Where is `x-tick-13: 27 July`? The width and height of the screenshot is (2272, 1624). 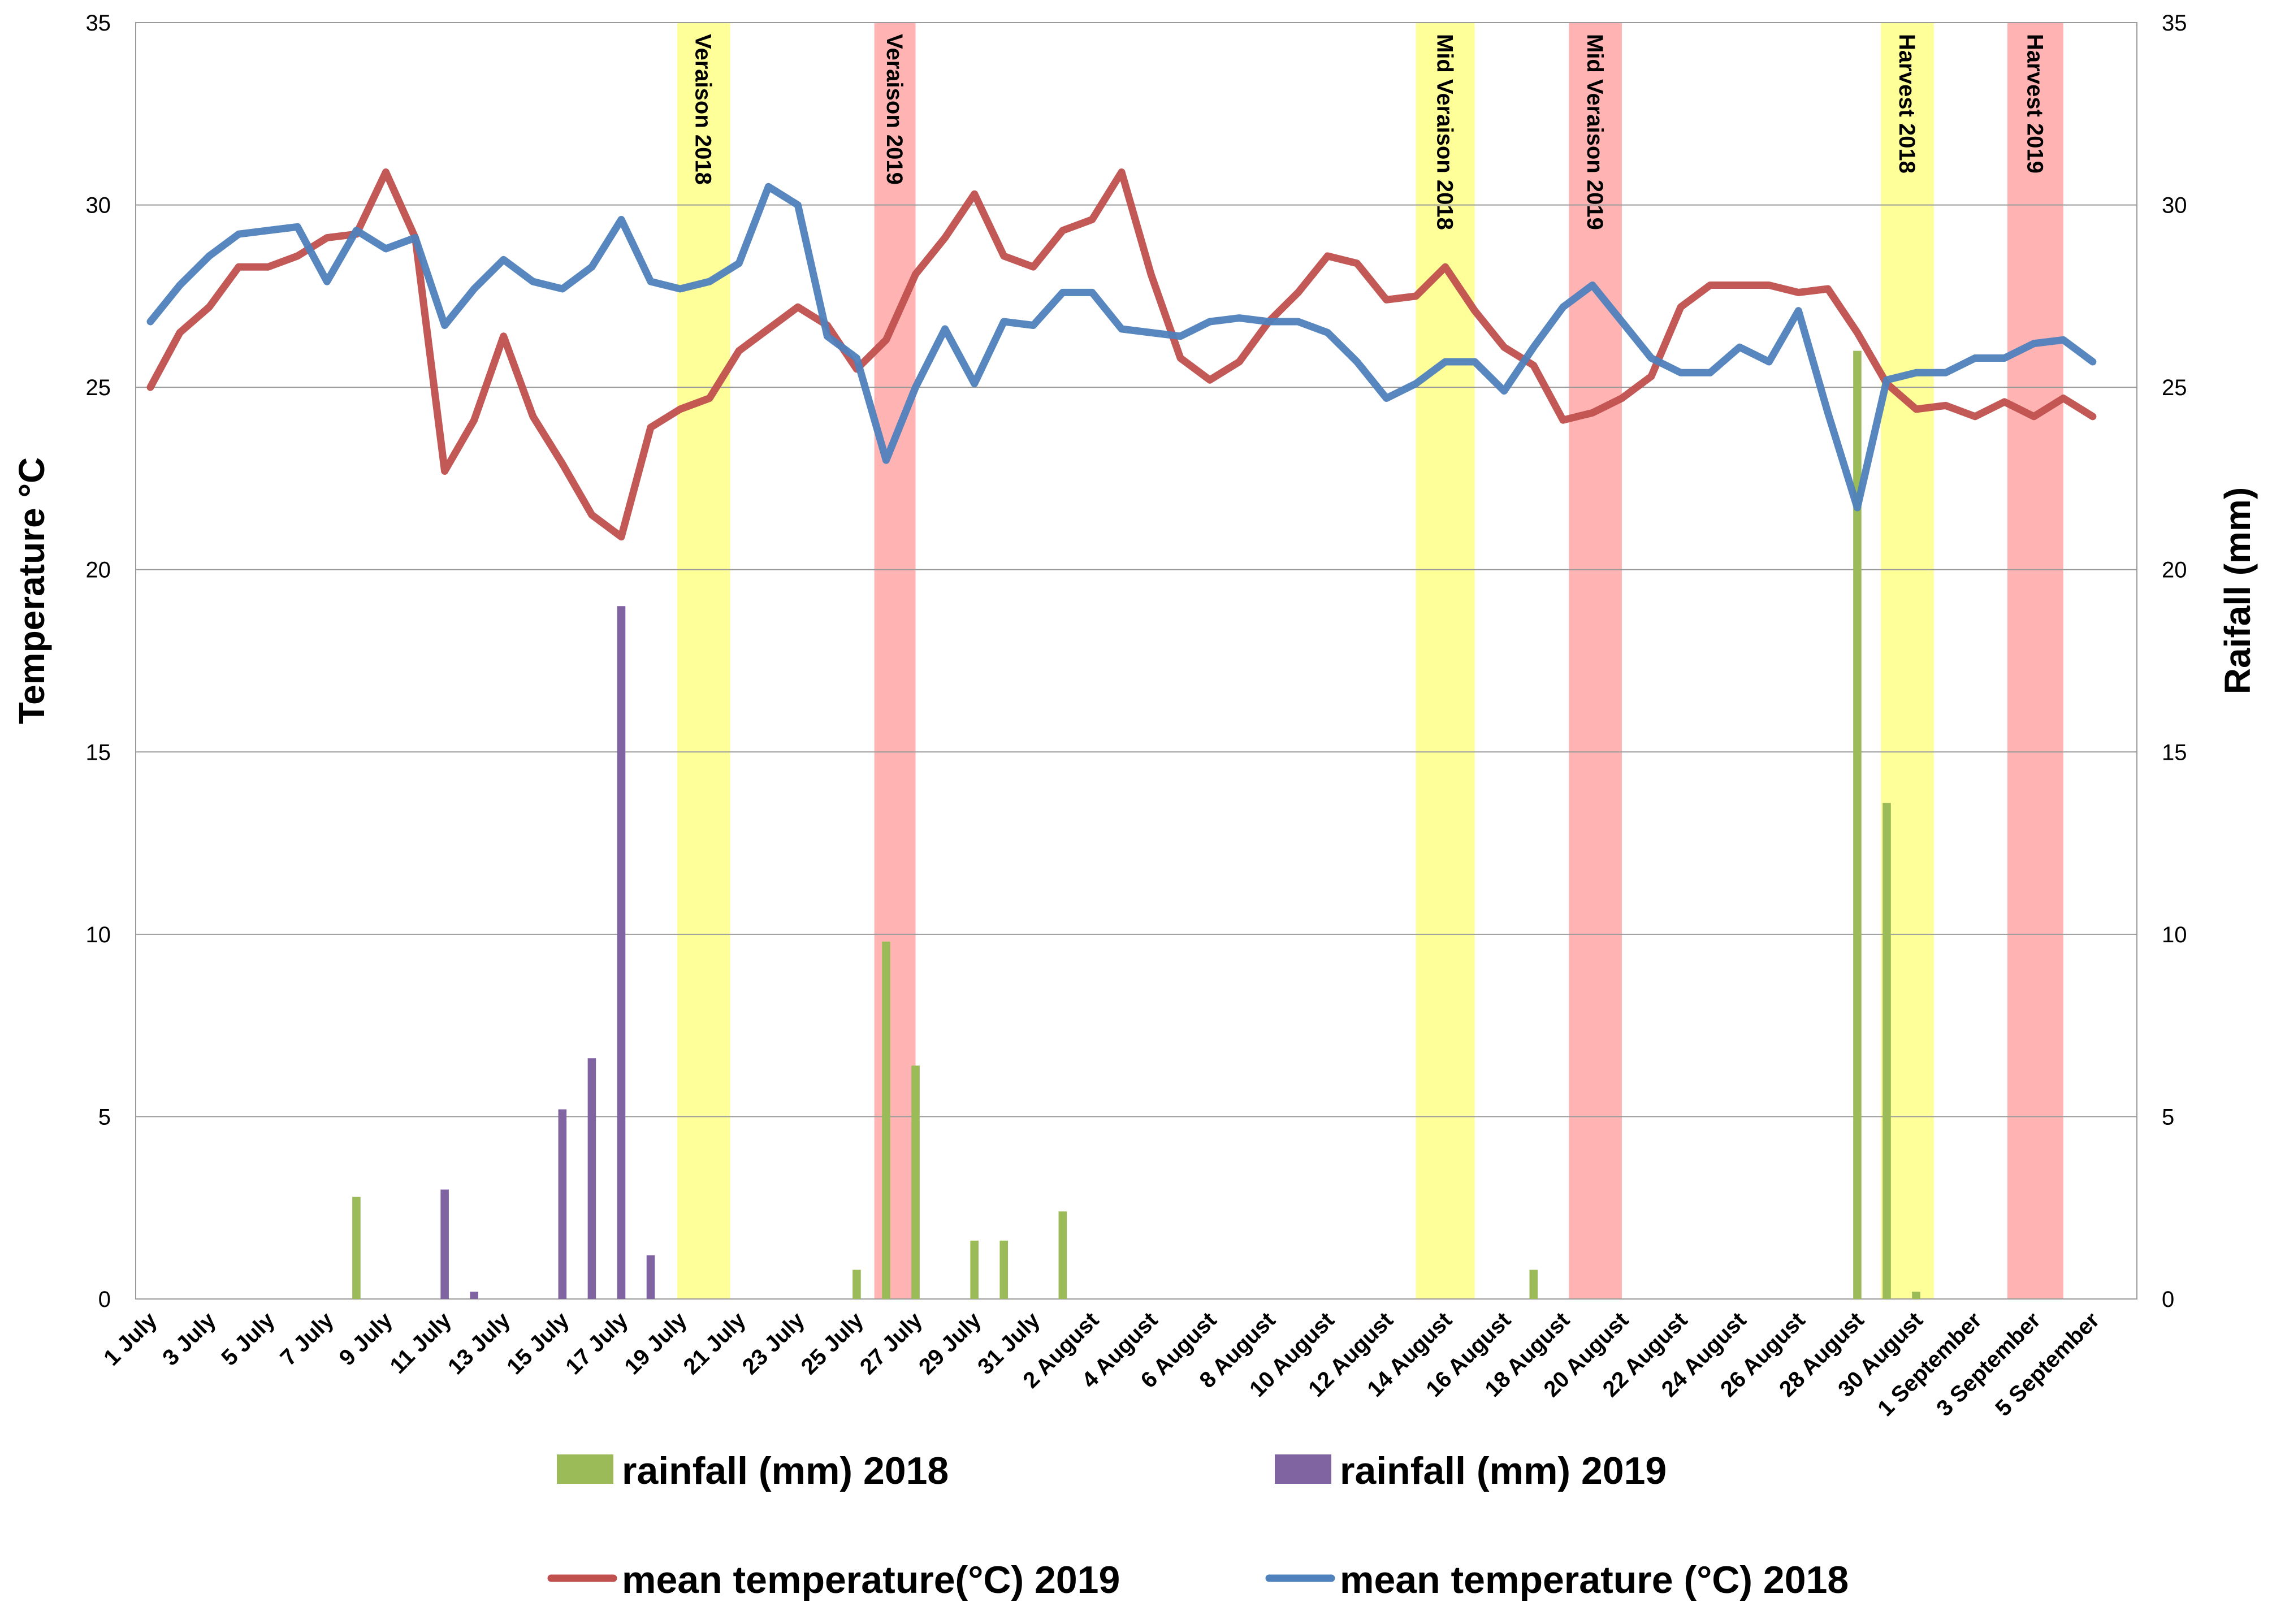 x-tick-13: 27 July is located at coordinates (891, 1343).